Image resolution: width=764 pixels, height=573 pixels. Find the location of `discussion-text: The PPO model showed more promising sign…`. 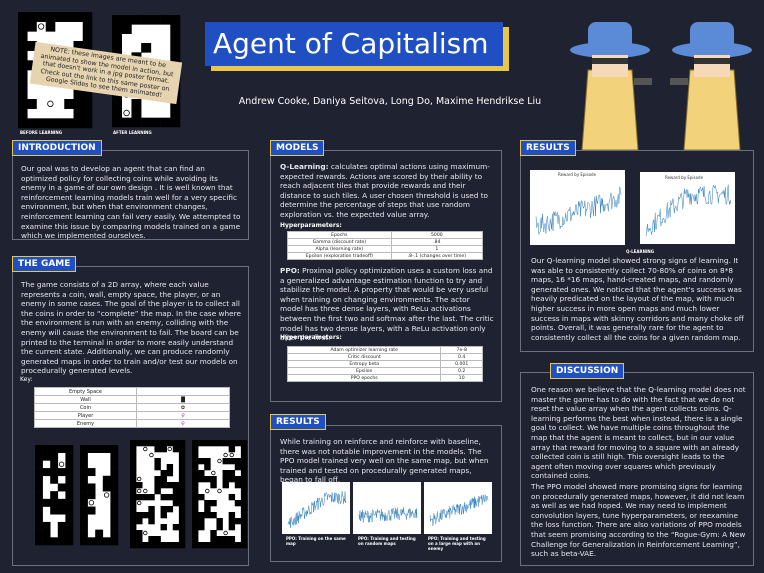

discussion-text: The PPO model showed more promising sign… is located at coordinates (638, 520).